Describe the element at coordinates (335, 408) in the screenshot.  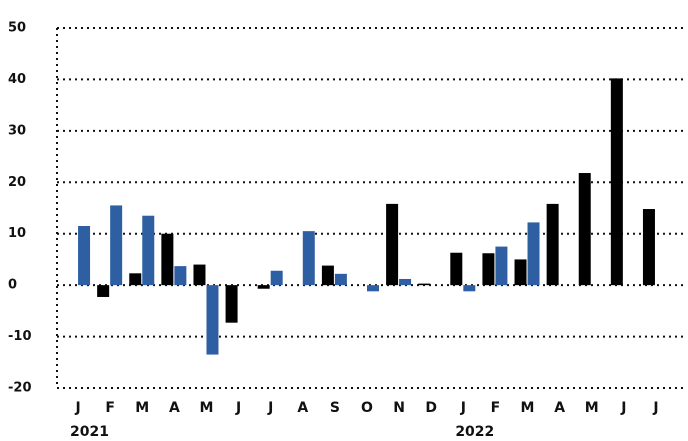
I see `x-tick-label: S` at that location.